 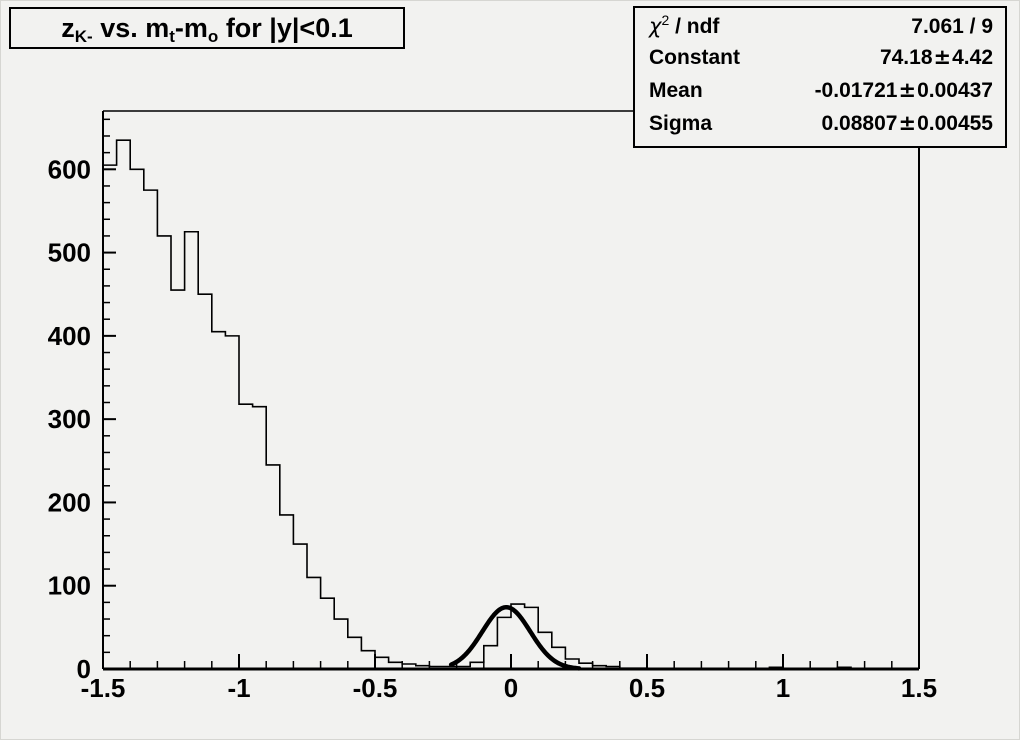 I want to click on stats-row-mean: Mean -0.01721±0.00437, so click(x=821, y=94).